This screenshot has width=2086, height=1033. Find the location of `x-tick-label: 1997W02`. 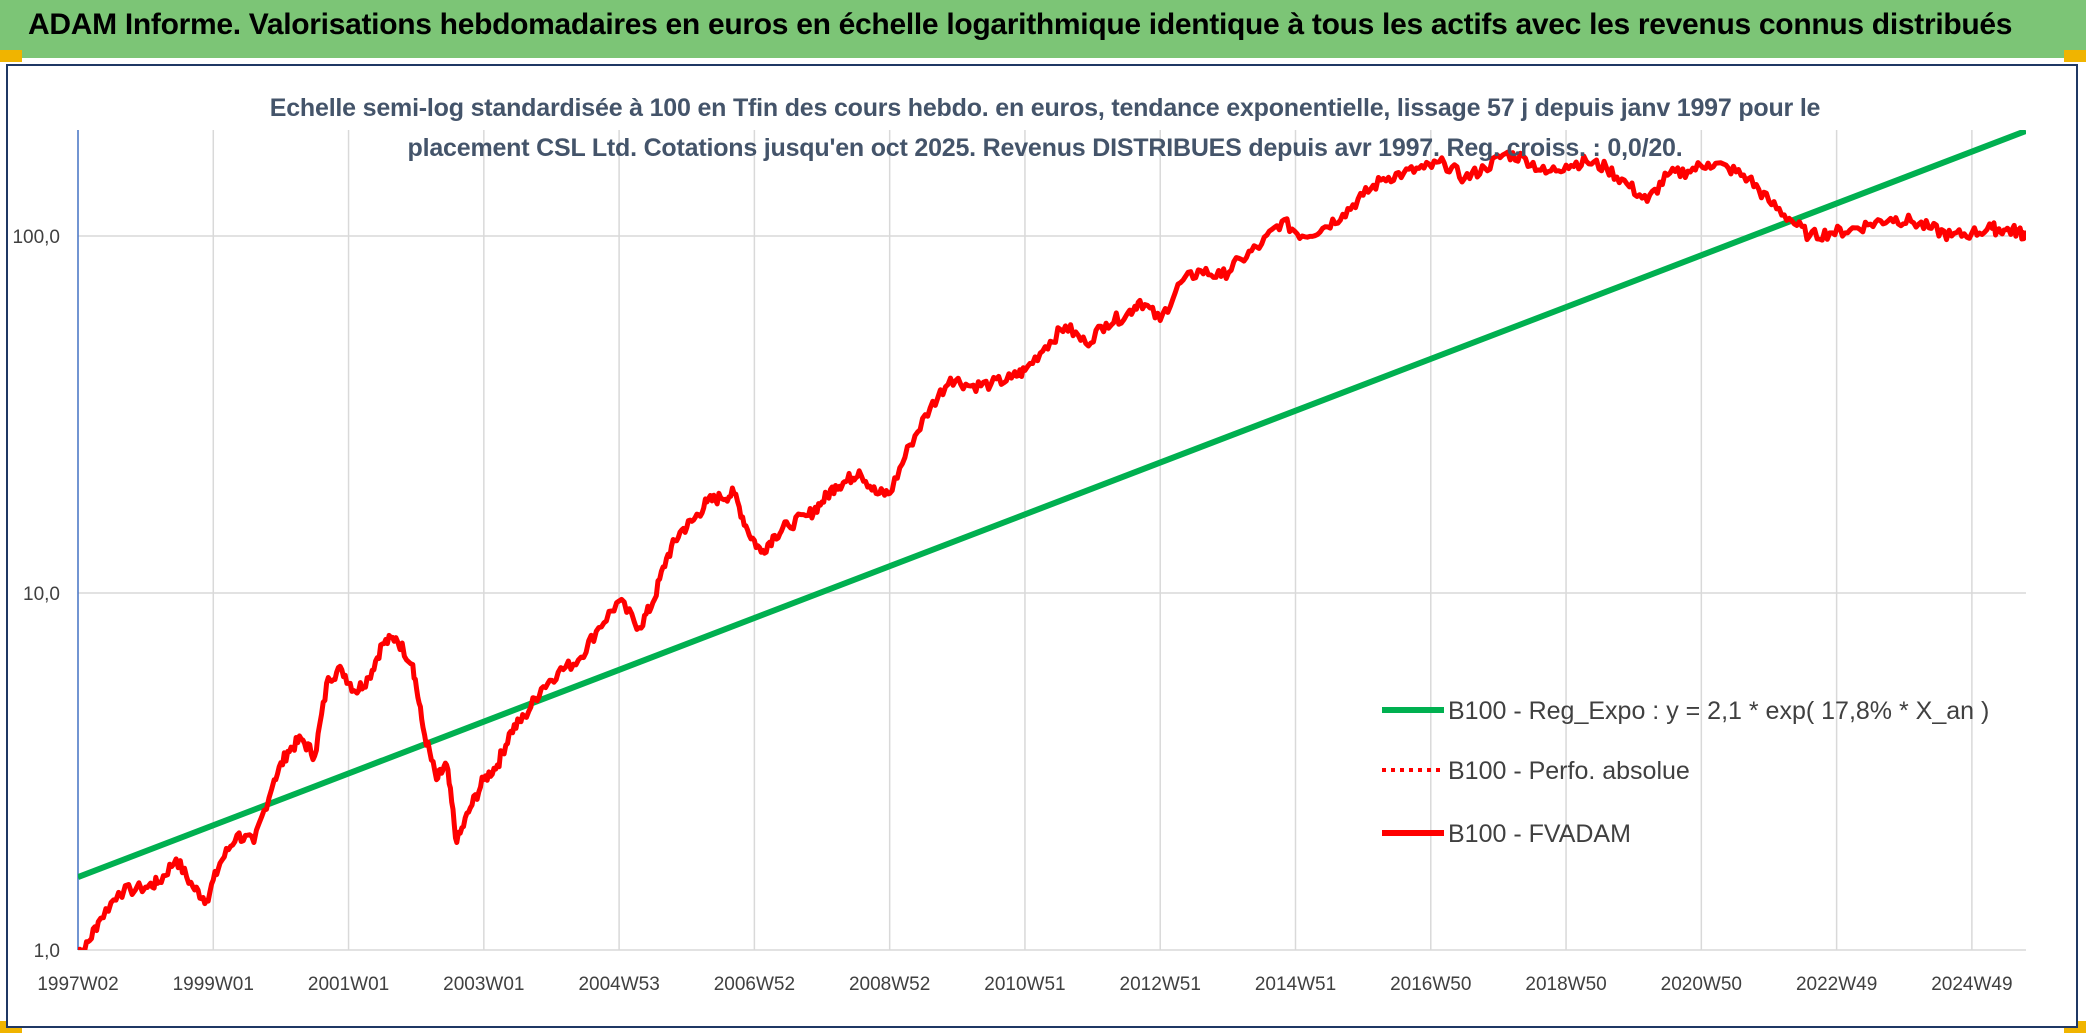

x-tick-label: 1997W02 is located at coordinates (77, 984).